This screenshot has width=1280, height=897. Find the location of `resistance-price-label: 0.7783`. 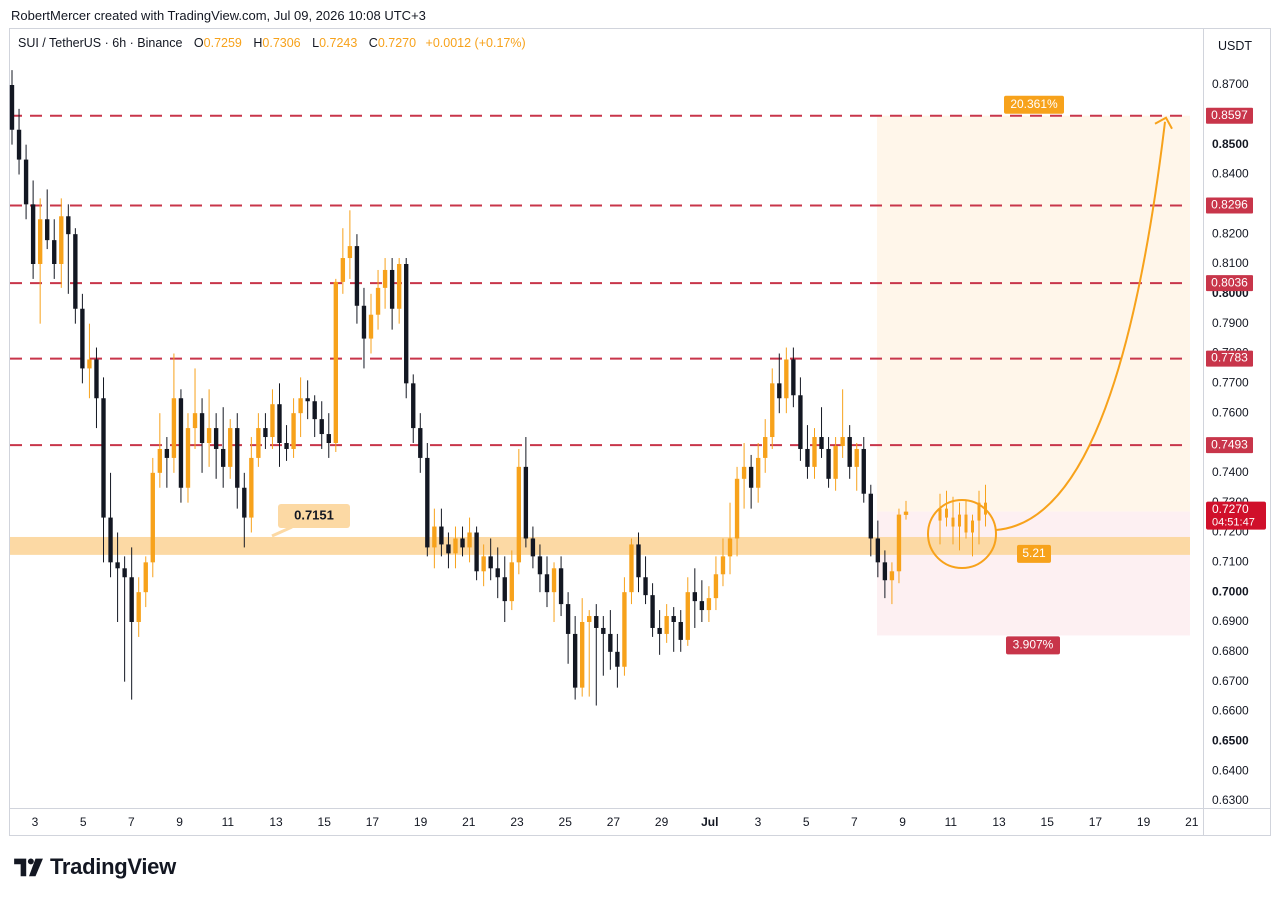

resistance-price-label: 0.7783 is located at coordinates (1229, 358).